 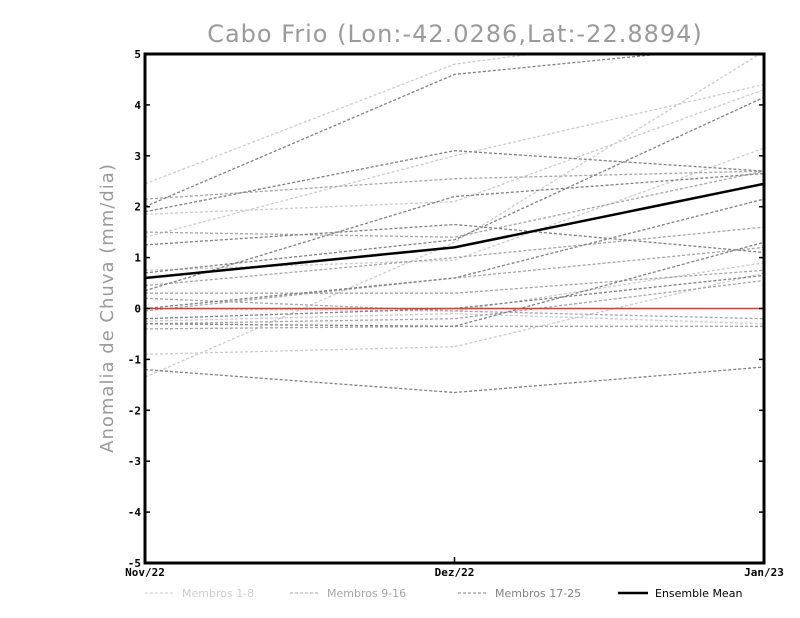 What do you see at coordinates (538, 593) in the screenshot?
I see `legend-label-3: Membros 17-25` at bounding box center [538, 593].